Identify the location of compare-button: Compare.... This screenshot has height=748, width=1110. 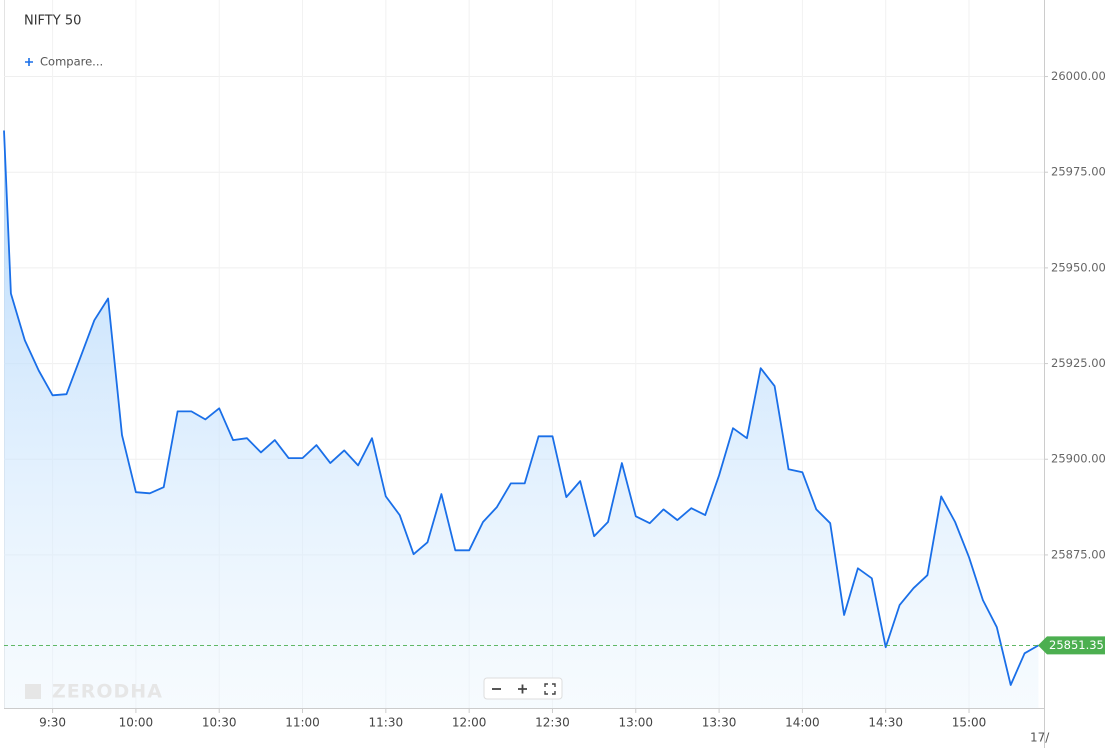
(64, 62).